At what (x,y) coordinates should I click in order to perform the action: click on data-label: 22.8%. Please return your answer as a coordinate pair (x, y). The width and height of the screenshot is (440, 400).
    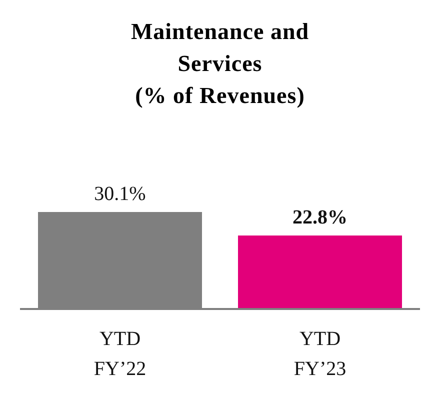
    Looking at the image, I should click on (320, 217).